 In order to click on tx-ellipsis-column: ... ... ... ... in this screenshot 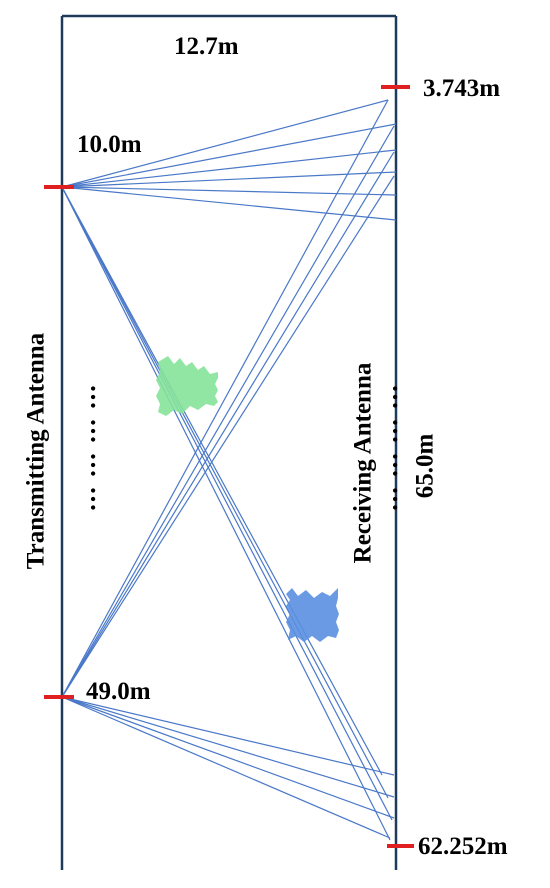, I will do `click(86, 447)`.